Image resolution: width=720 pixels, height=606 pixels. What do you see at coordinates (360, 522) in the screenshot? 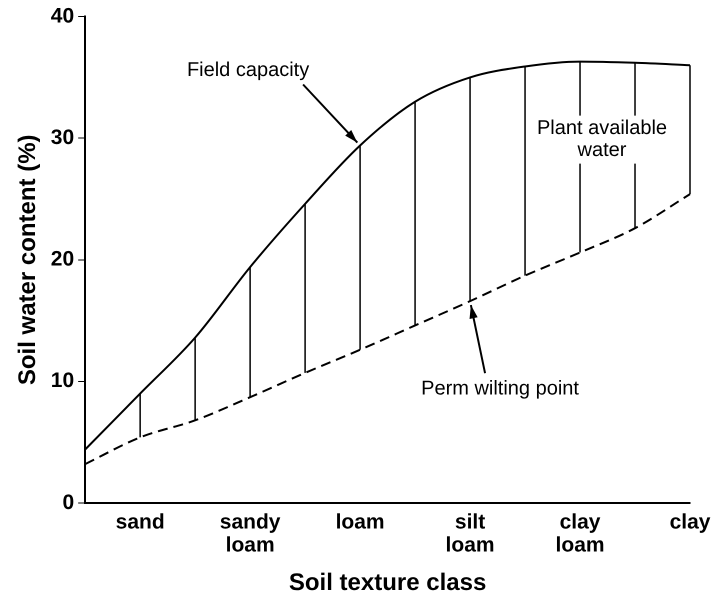
I see `x-tick-label: loam` at bounding box center [360, 522].